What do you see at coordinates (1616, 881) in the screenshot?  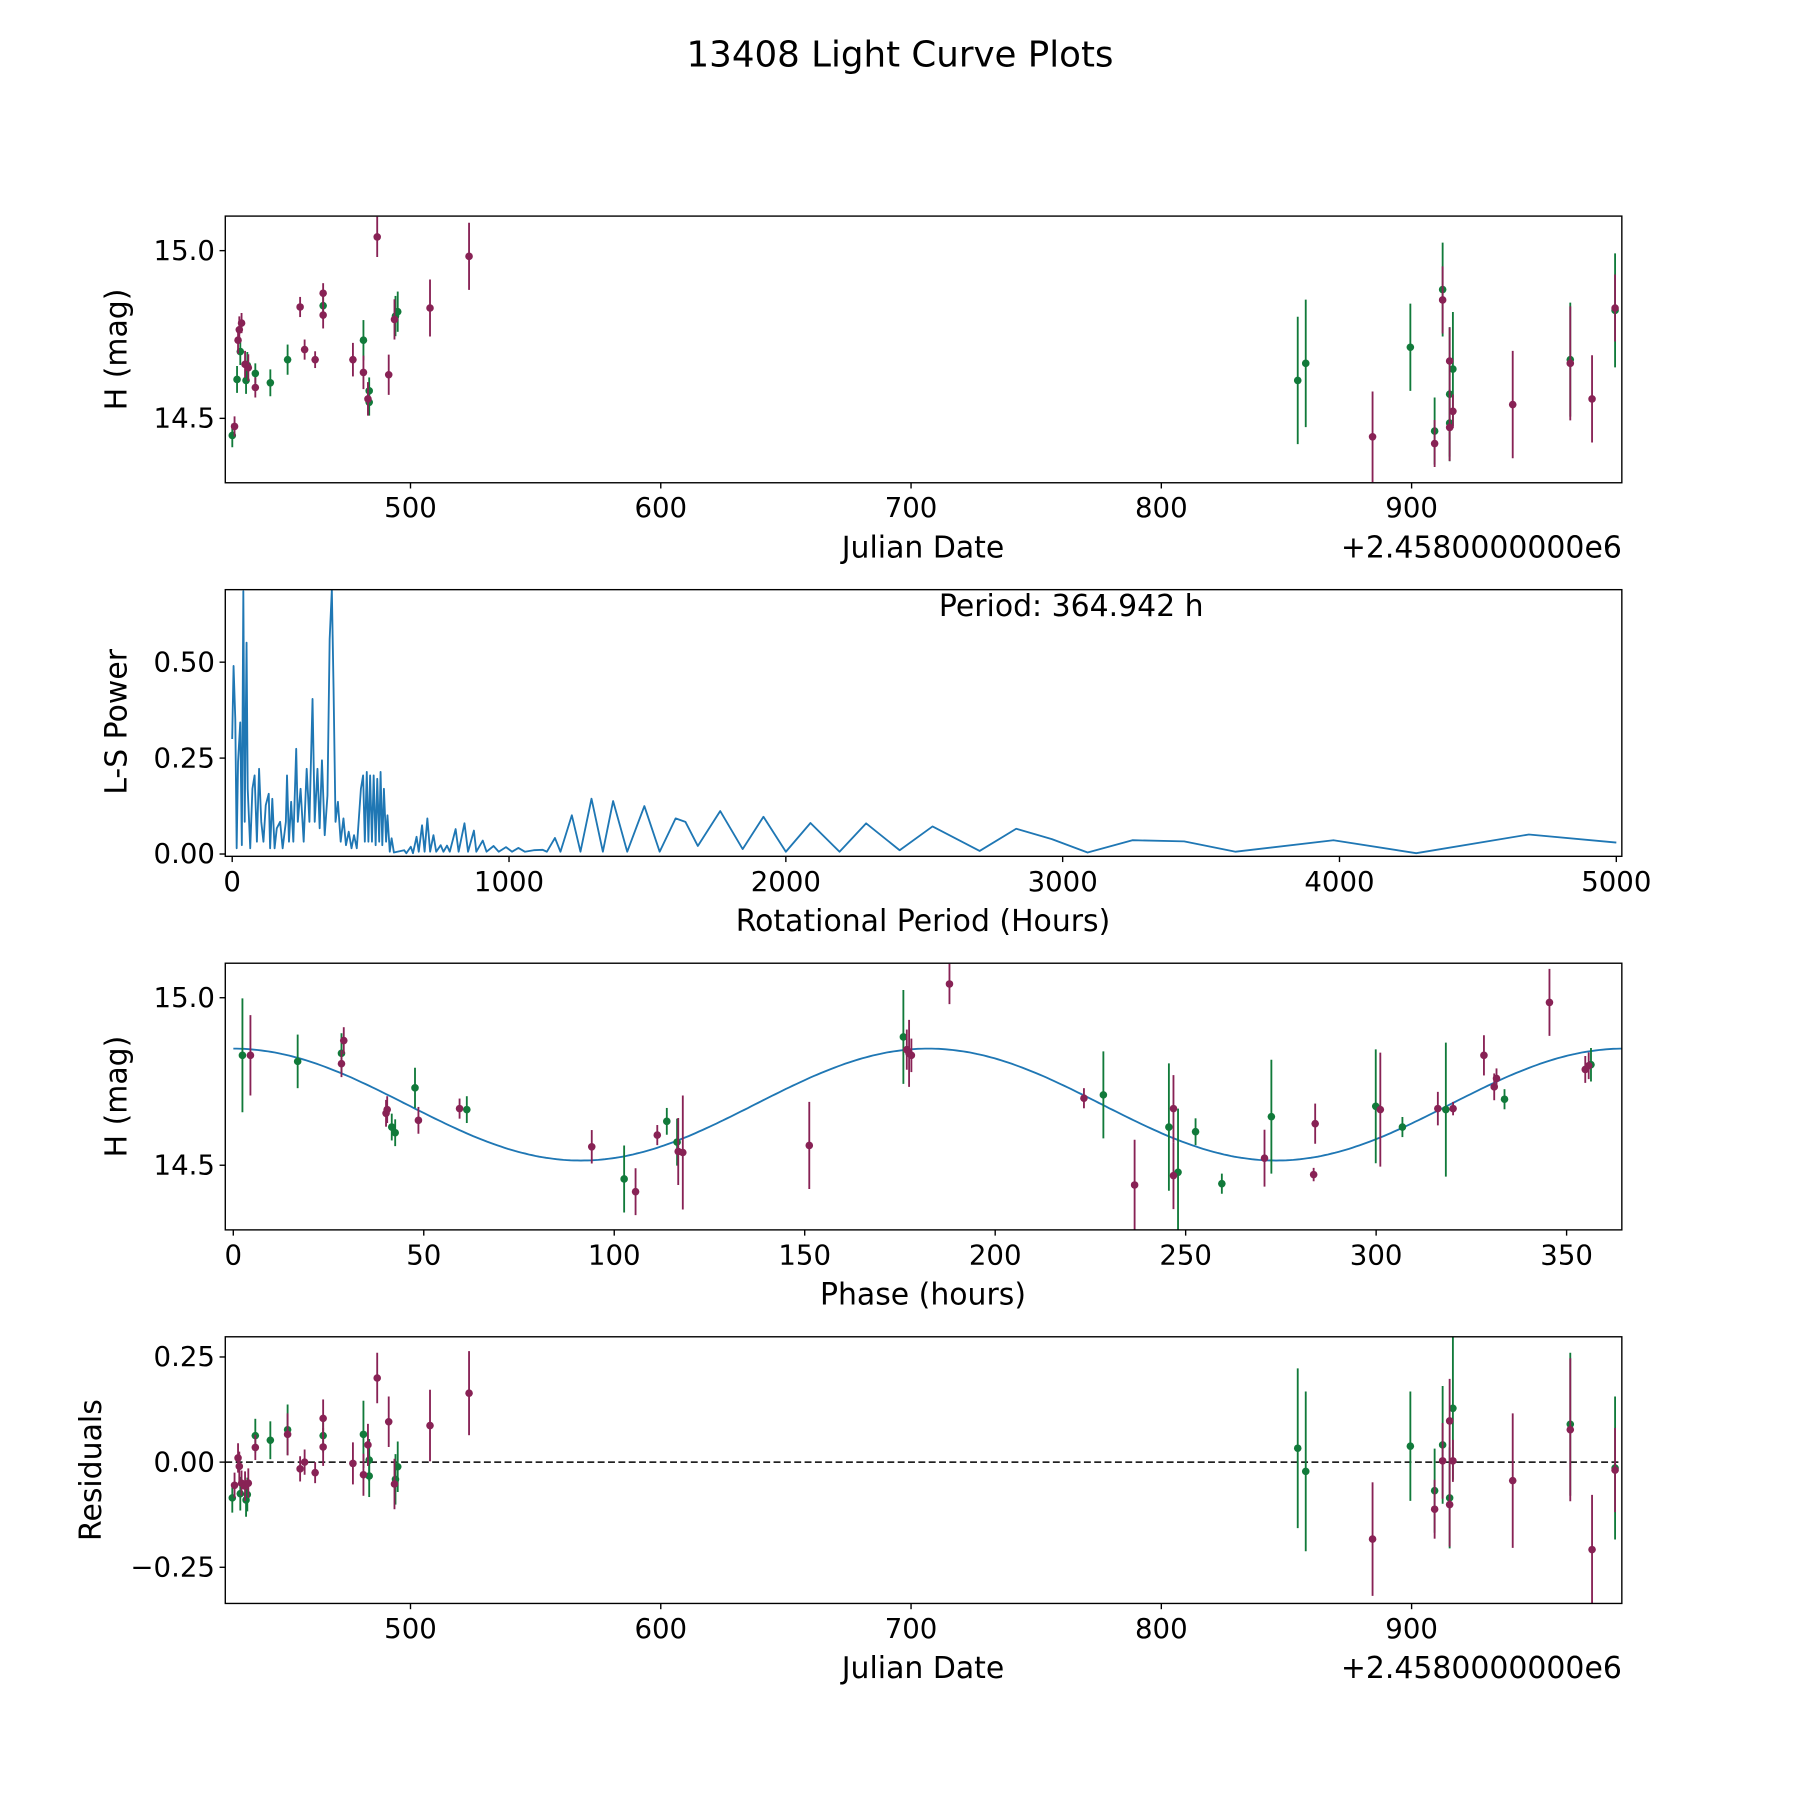 I see `x-tick-label: 5000` at bounding box center [1616, 881].